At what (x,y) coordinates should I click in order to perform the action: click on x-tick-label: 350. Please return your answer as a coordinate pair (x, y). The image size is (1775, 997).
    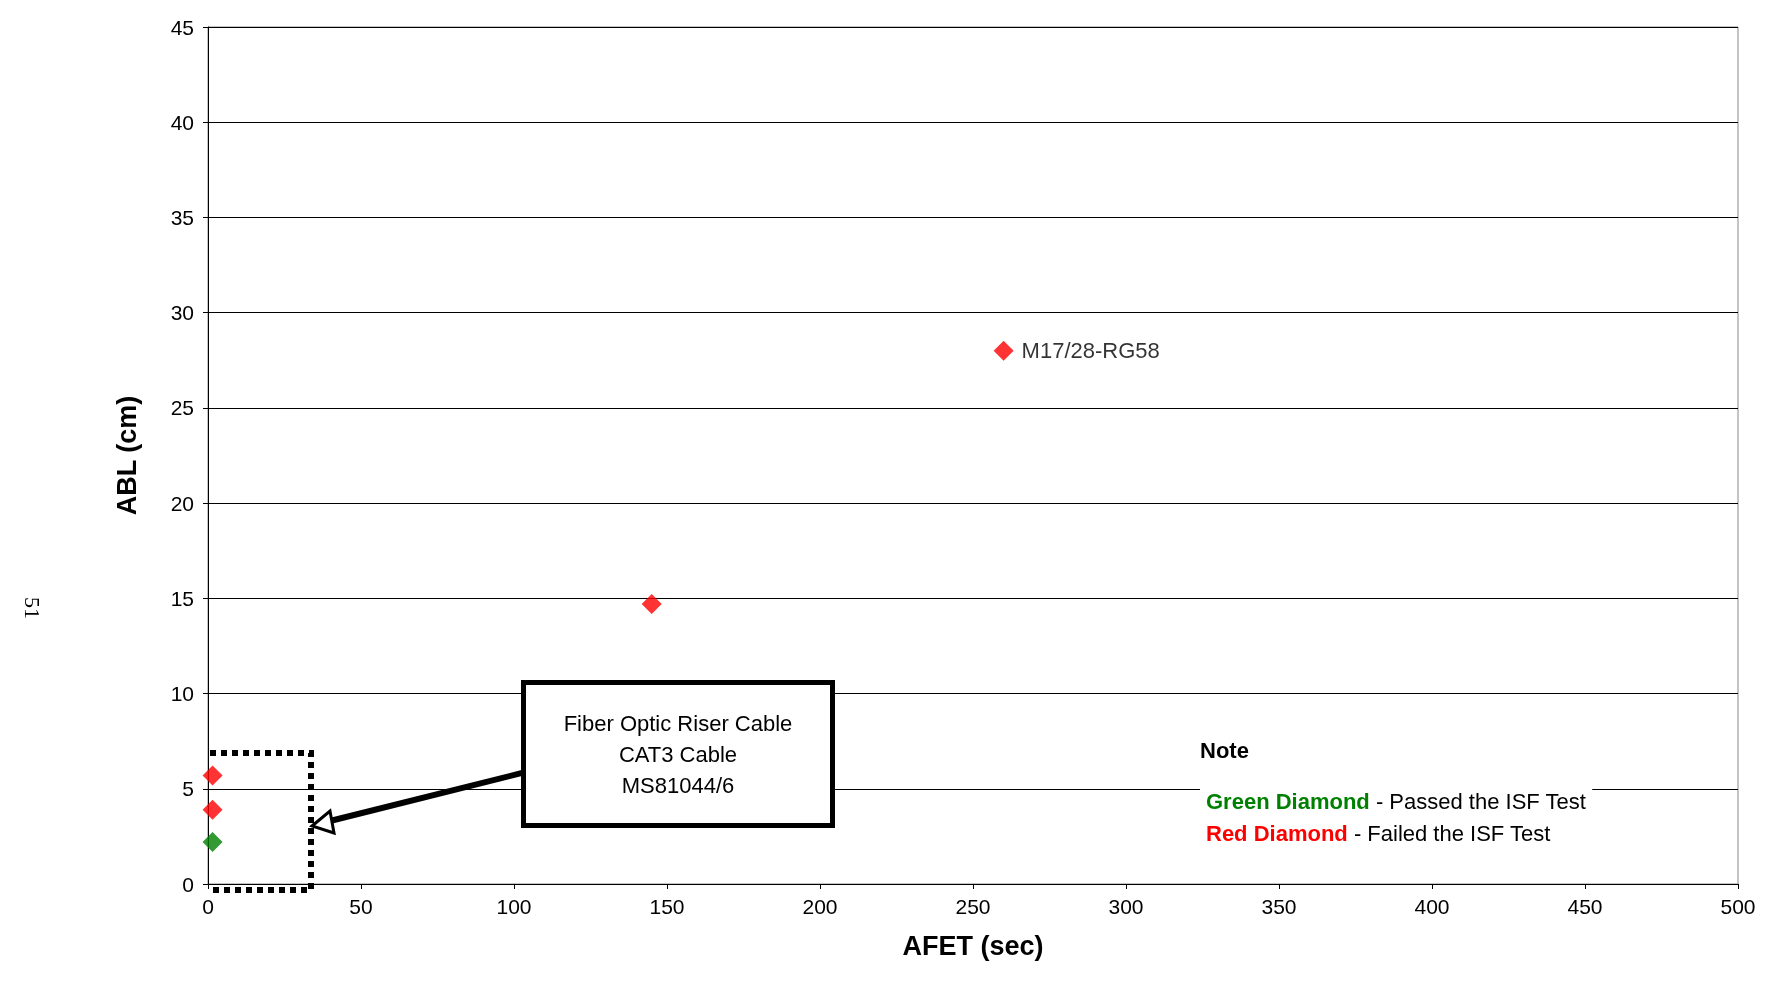
    Looking at the image, I should click on (1279, 906).